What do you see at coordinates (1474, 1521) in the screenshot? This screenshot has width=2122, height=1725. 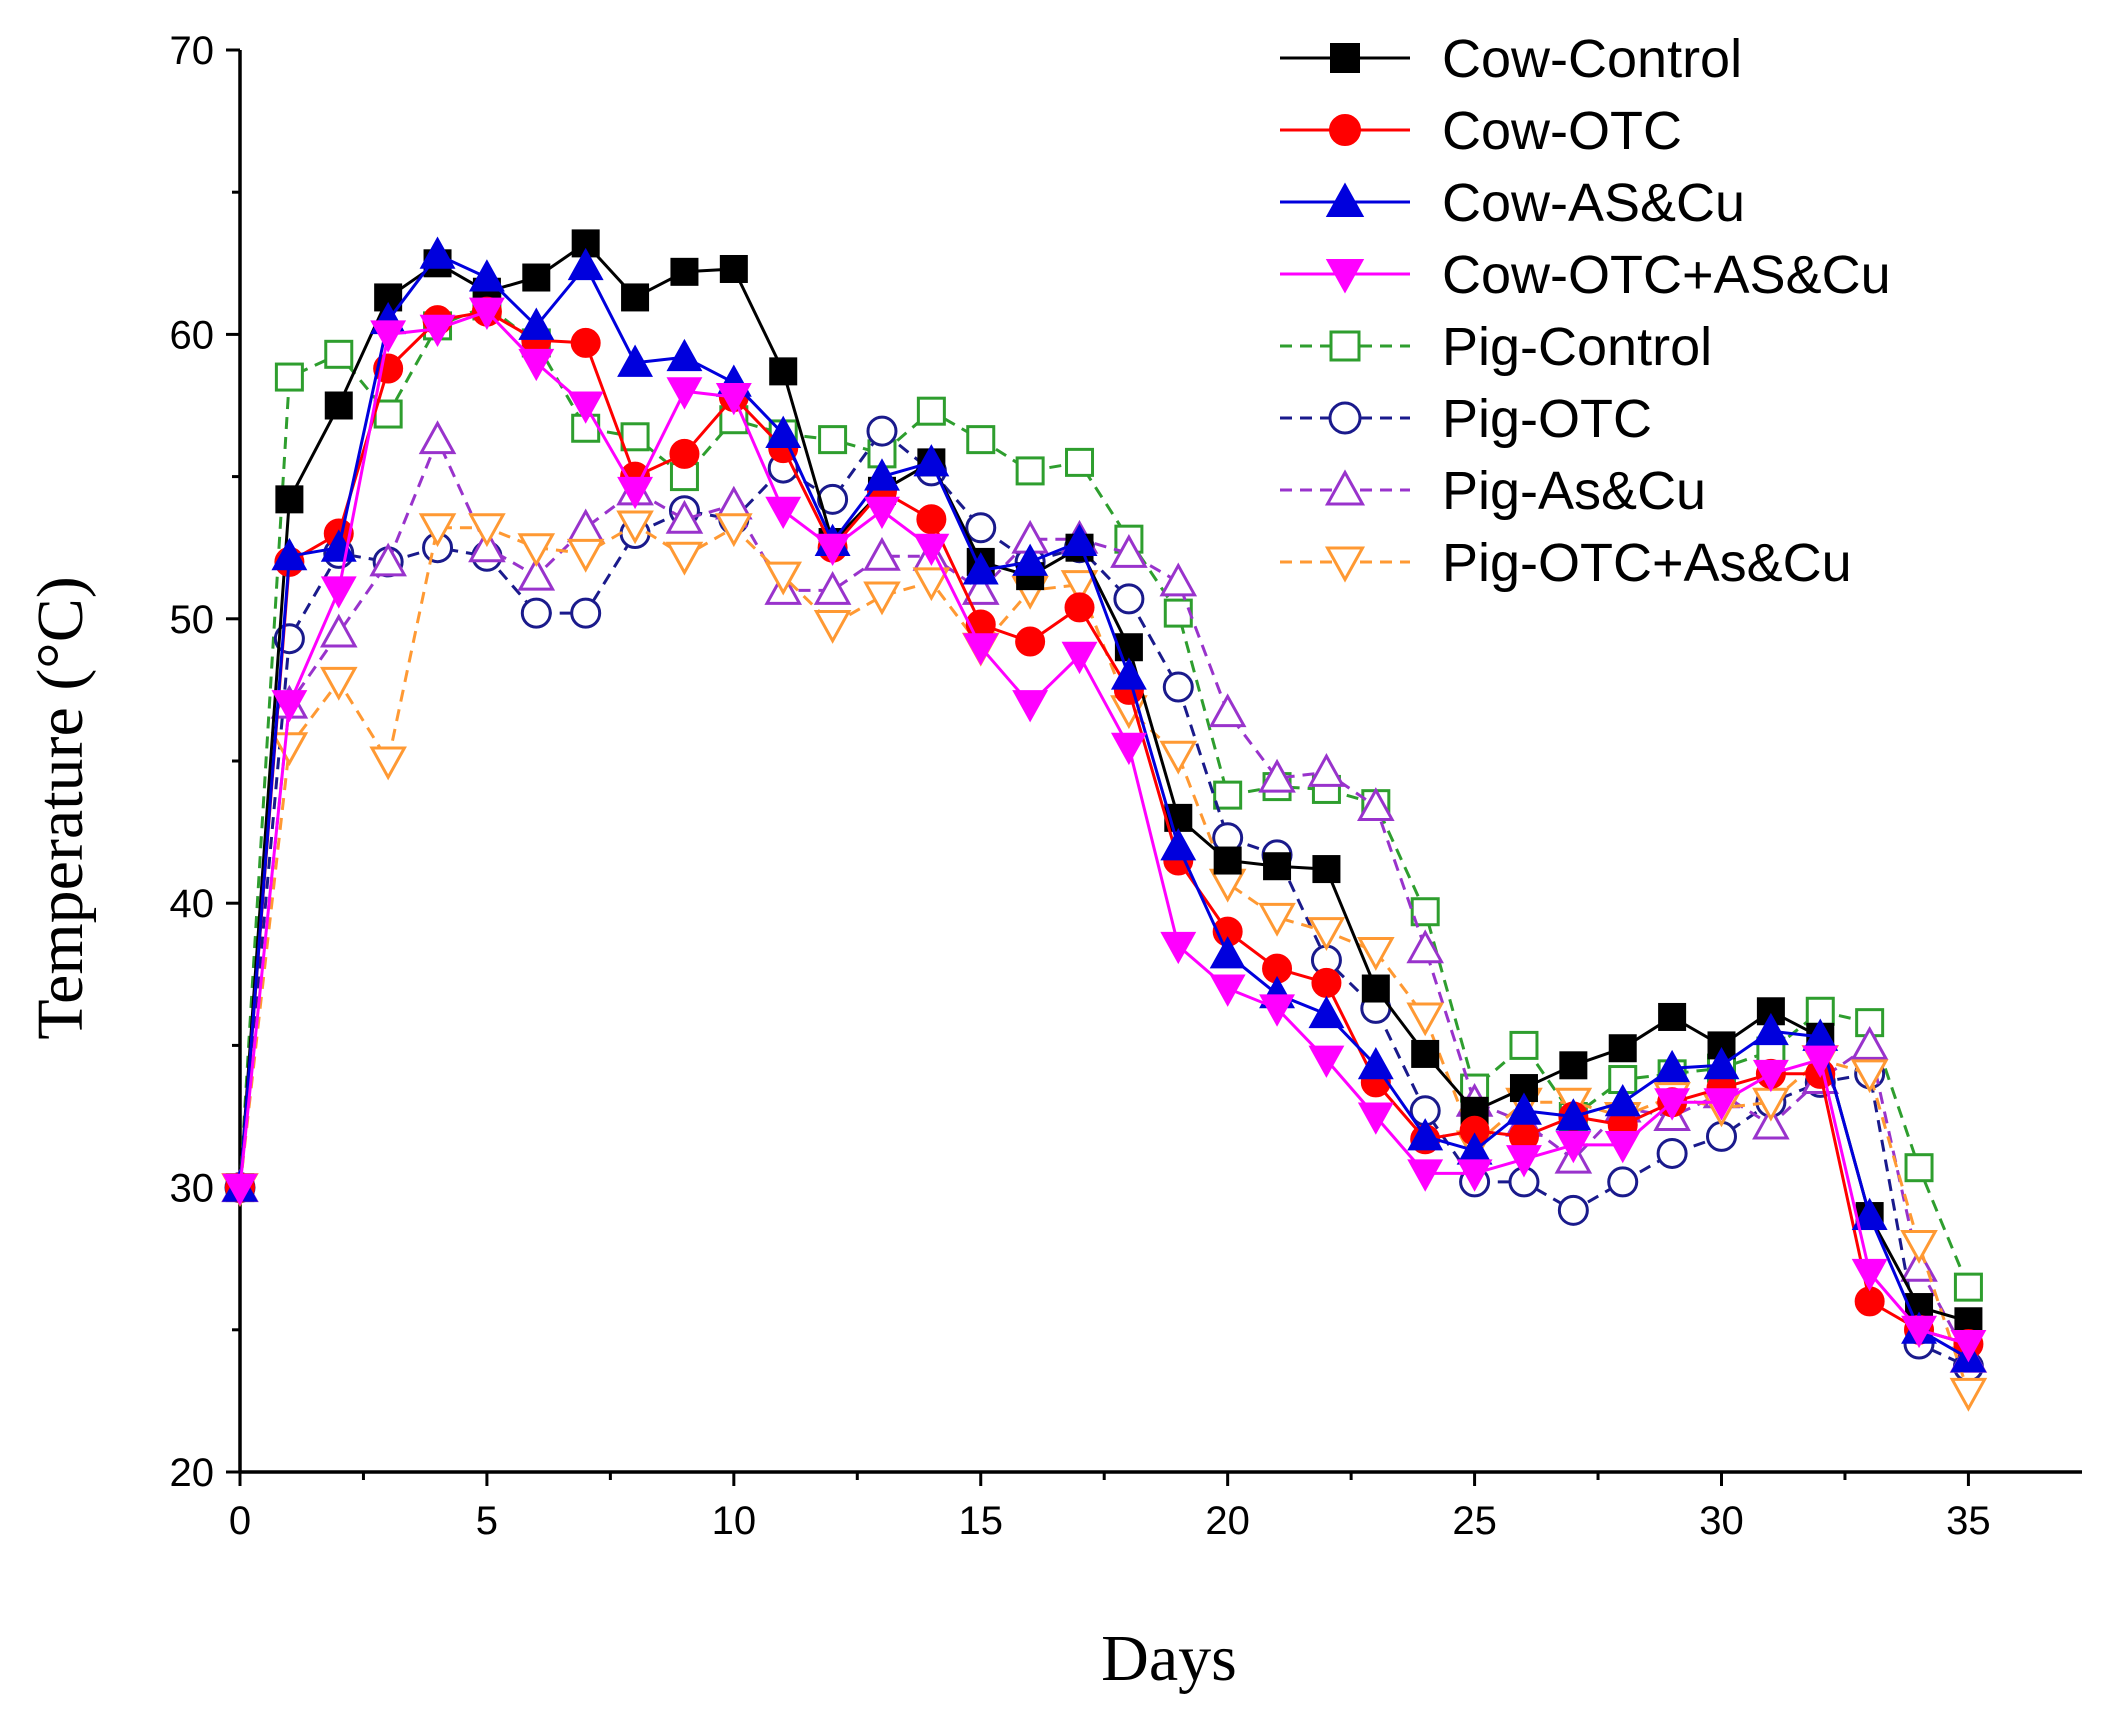 I see `x-tick-label: 25` at bounding box center [1474, 1521].